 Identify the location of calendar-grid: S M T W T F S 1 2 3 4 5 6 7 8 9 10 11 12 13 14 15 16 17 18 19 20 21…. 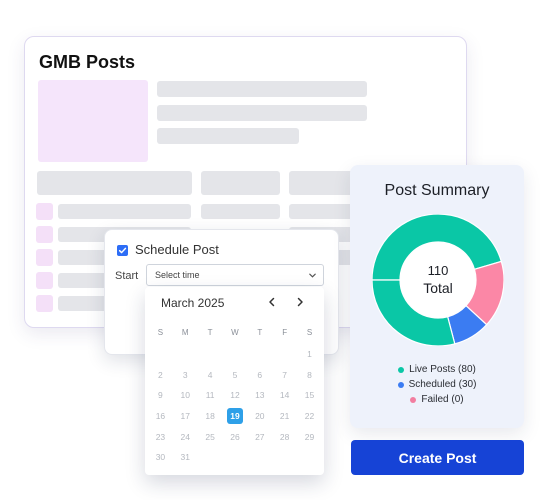
(235, 395).